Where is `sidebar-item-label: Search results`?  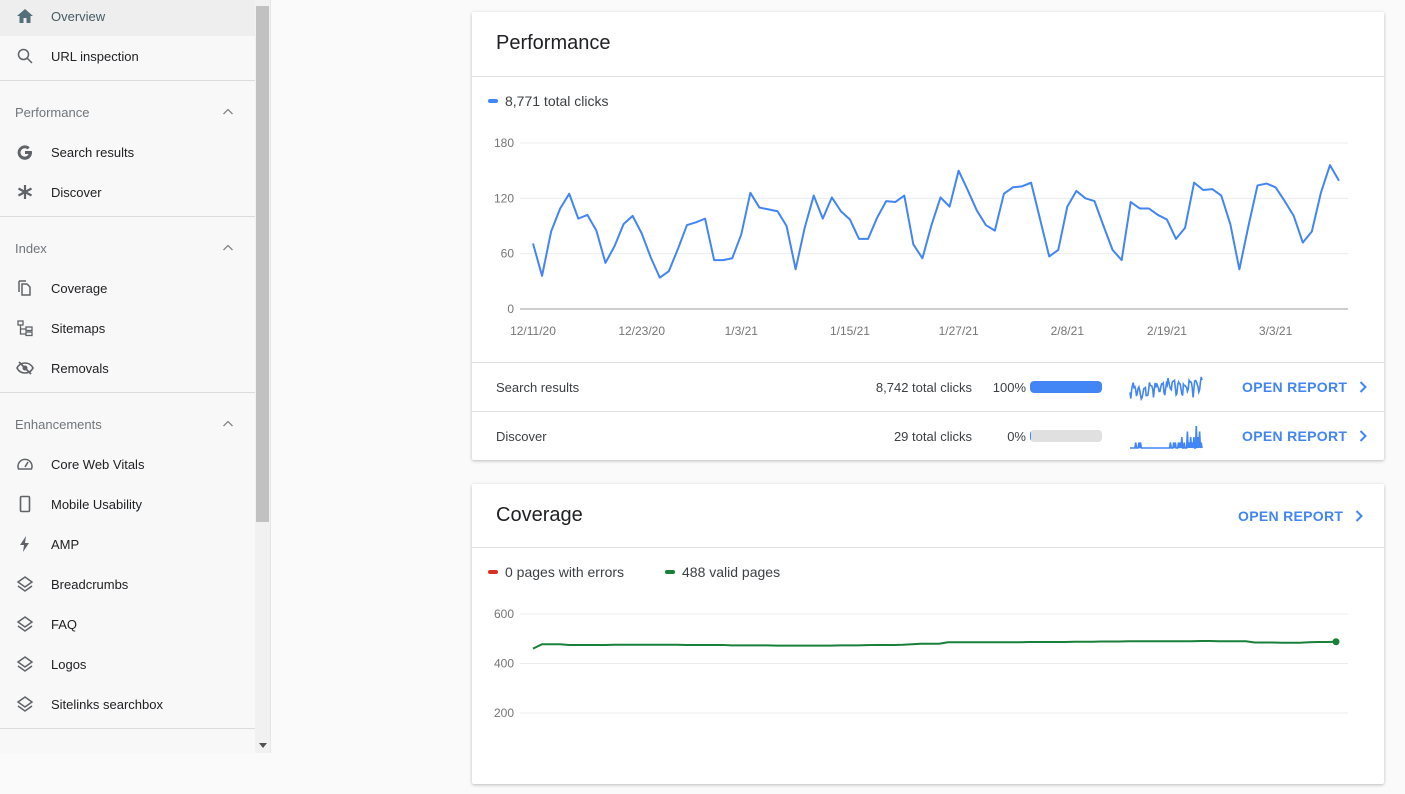
sidebar-item-label: Search results is located at coordinates (93, 152).